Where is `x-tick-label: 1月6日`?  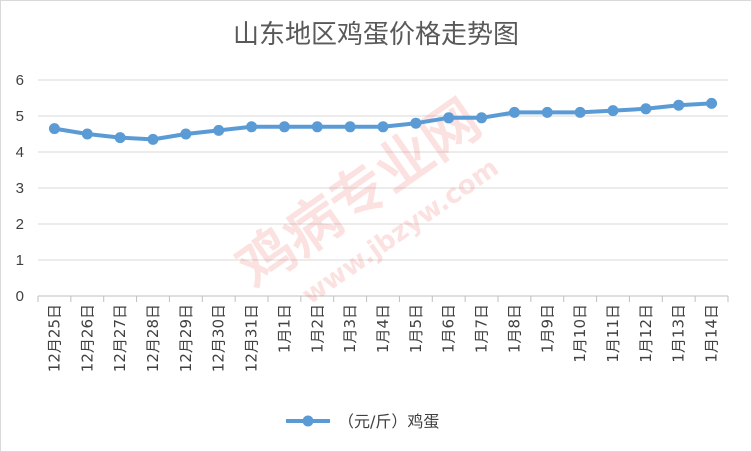
x-tick-label: 1月6日 is located at coordinates (449, 328).